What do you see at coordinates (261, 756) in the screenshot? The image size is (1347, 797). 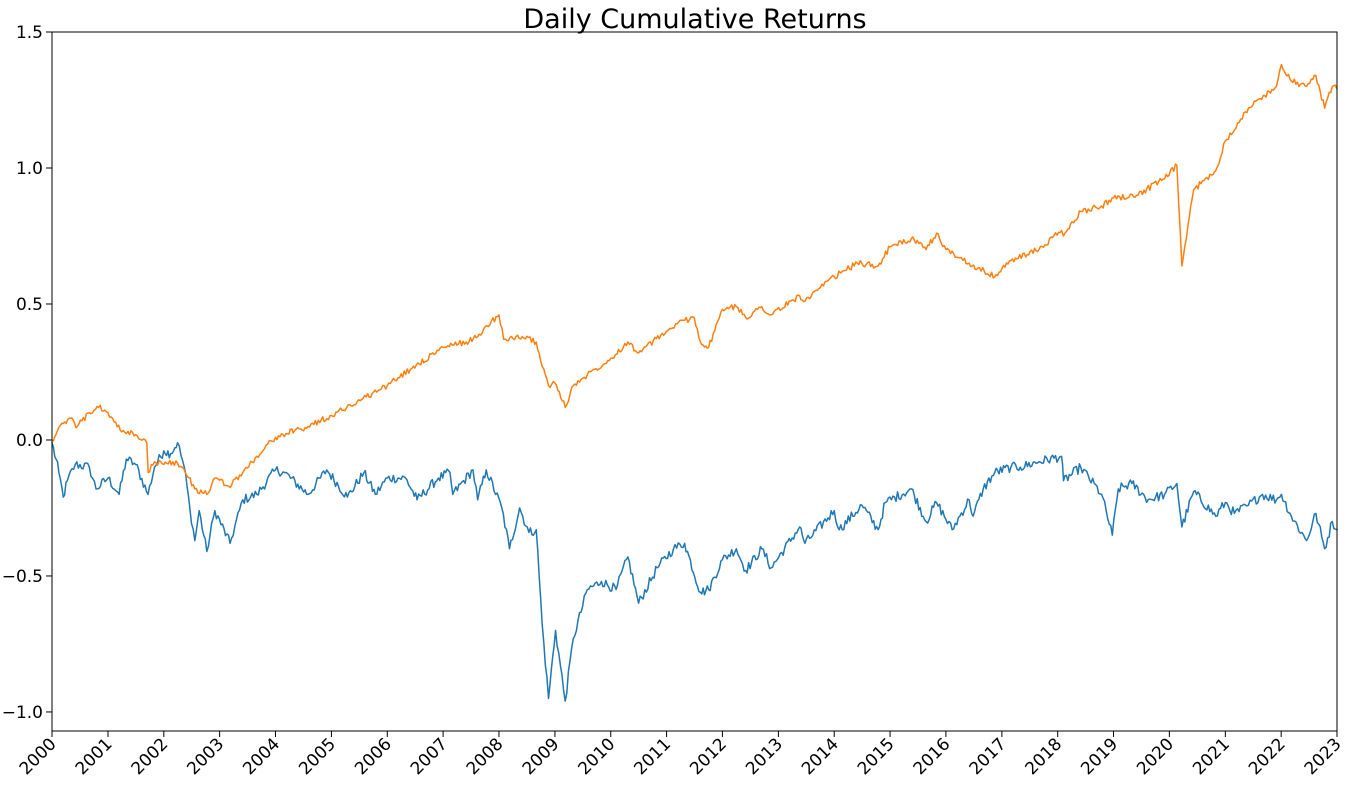 I see `x-tick-label: 2004` at bounding box center [261, 756].